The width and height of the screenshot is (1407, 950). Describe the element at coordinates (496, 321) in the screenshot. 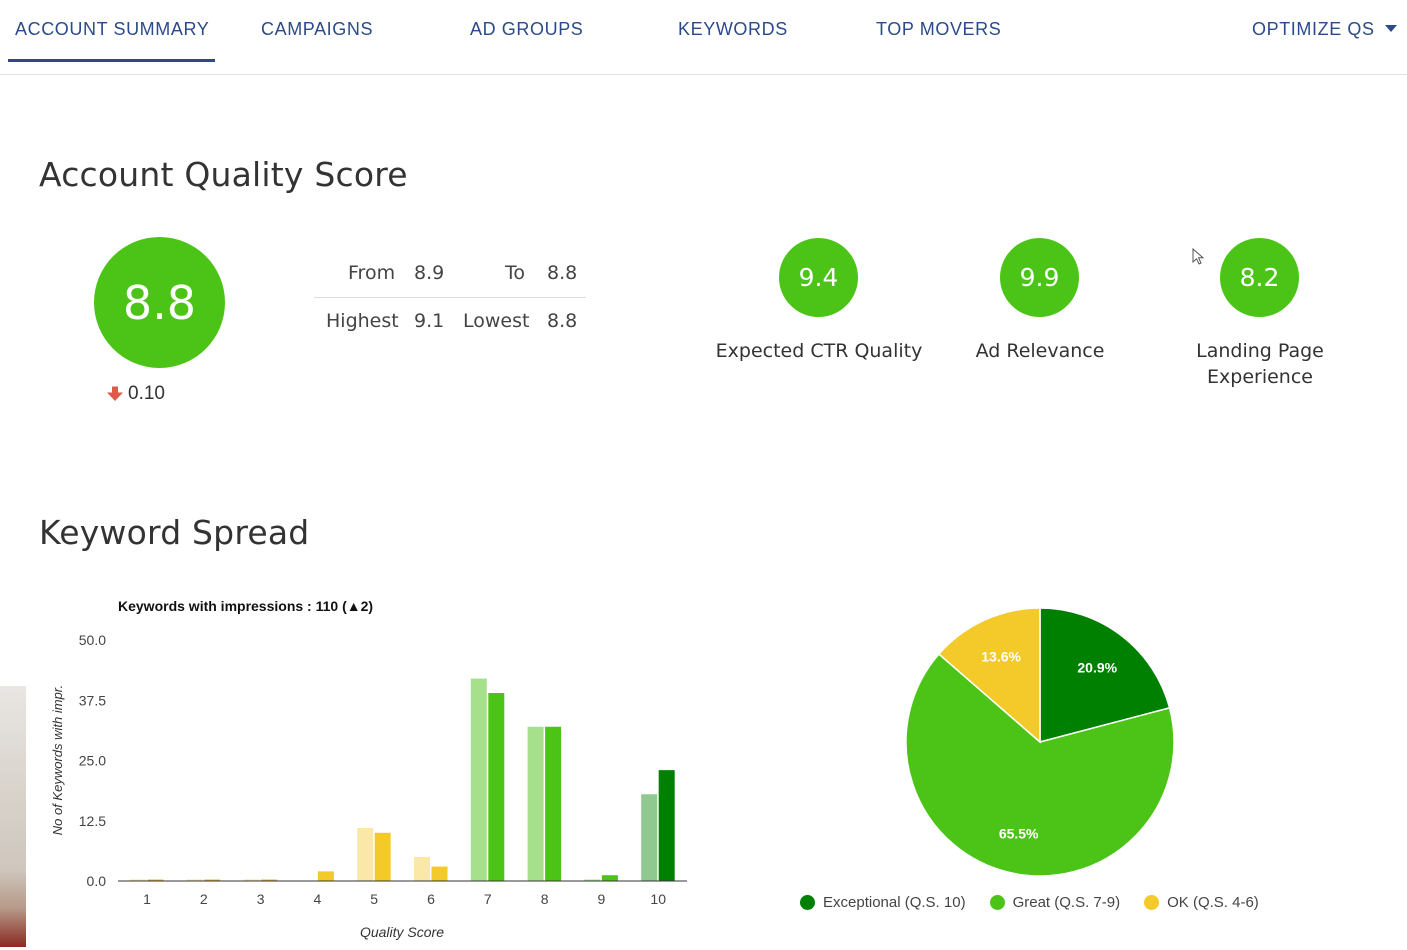

I see `lowest-label: Lowest` at that location.